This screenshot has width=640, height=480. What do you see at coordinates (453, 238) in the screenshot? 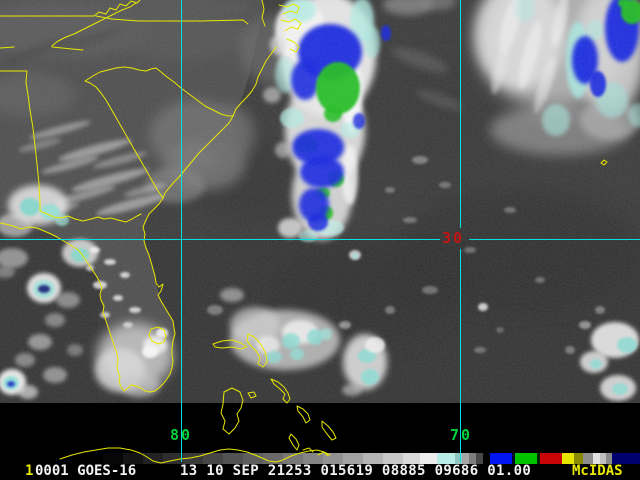
I see `latitude-label: 30` at bounding box center [453, 238].